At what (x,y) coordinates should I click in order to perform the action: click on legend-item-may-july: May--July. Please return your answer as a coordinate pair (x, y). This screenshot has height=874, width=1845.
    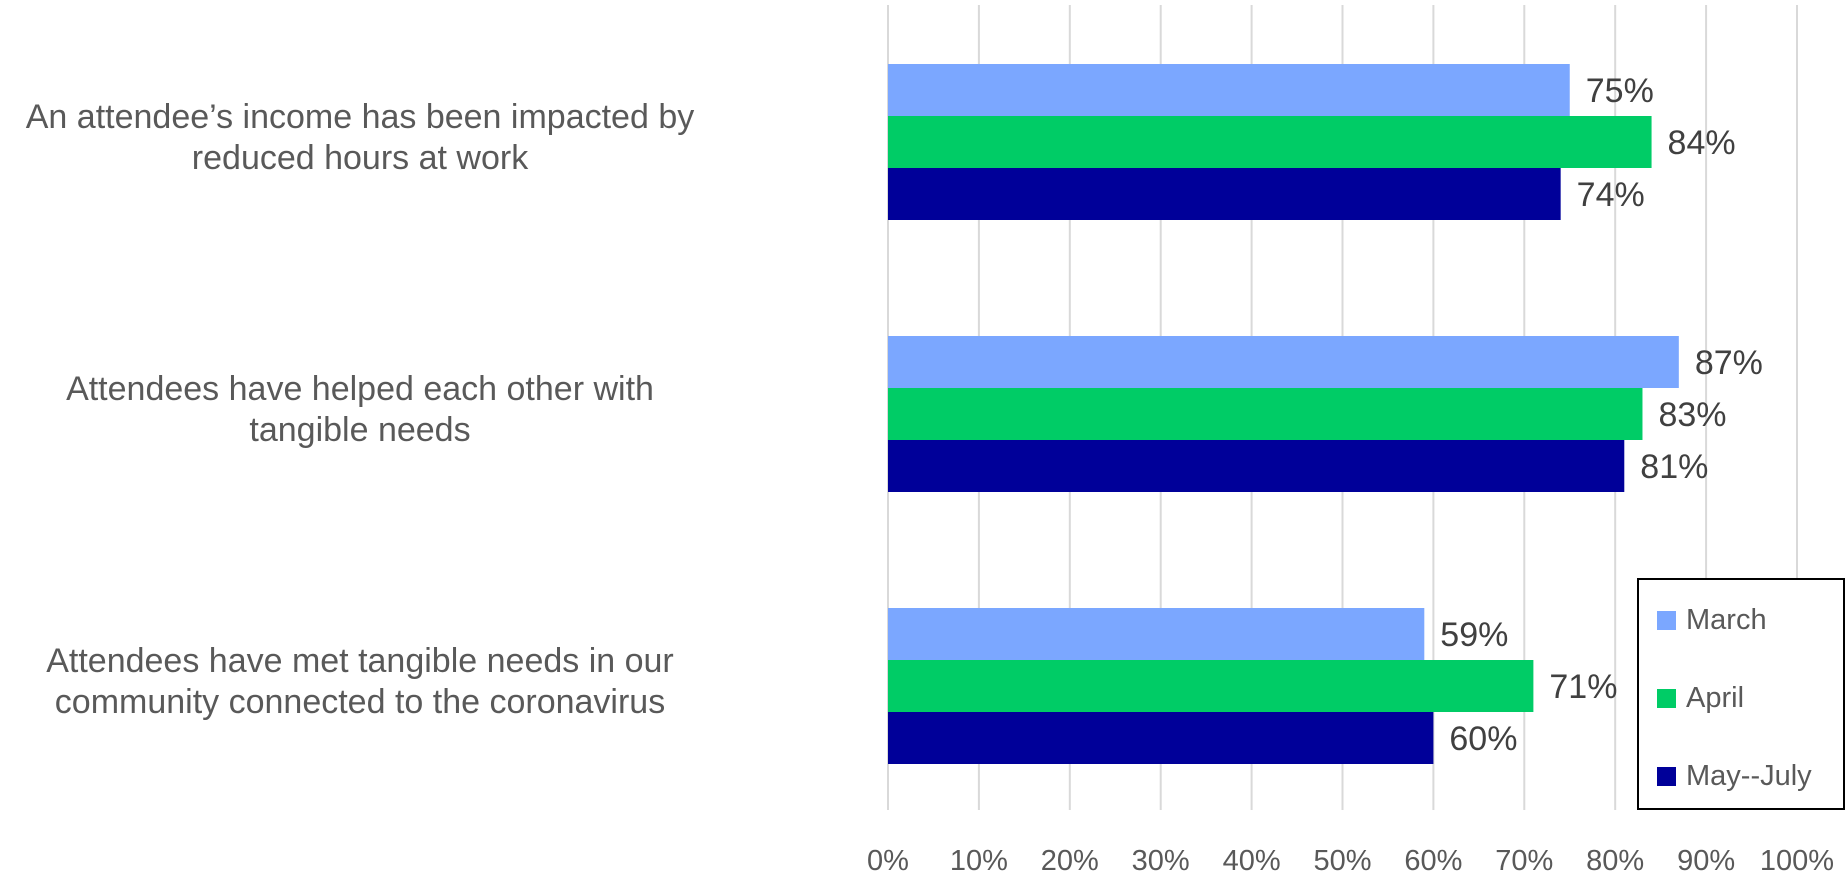
    Looking at the image, I should click on (1734, 776).